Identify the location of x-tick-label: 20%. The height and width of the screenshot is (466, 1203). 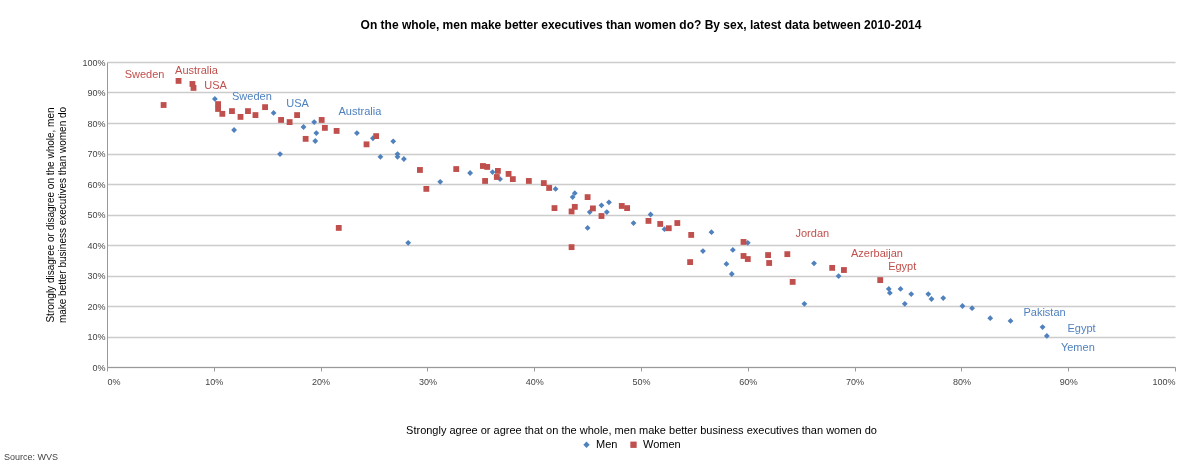
(321, 381).